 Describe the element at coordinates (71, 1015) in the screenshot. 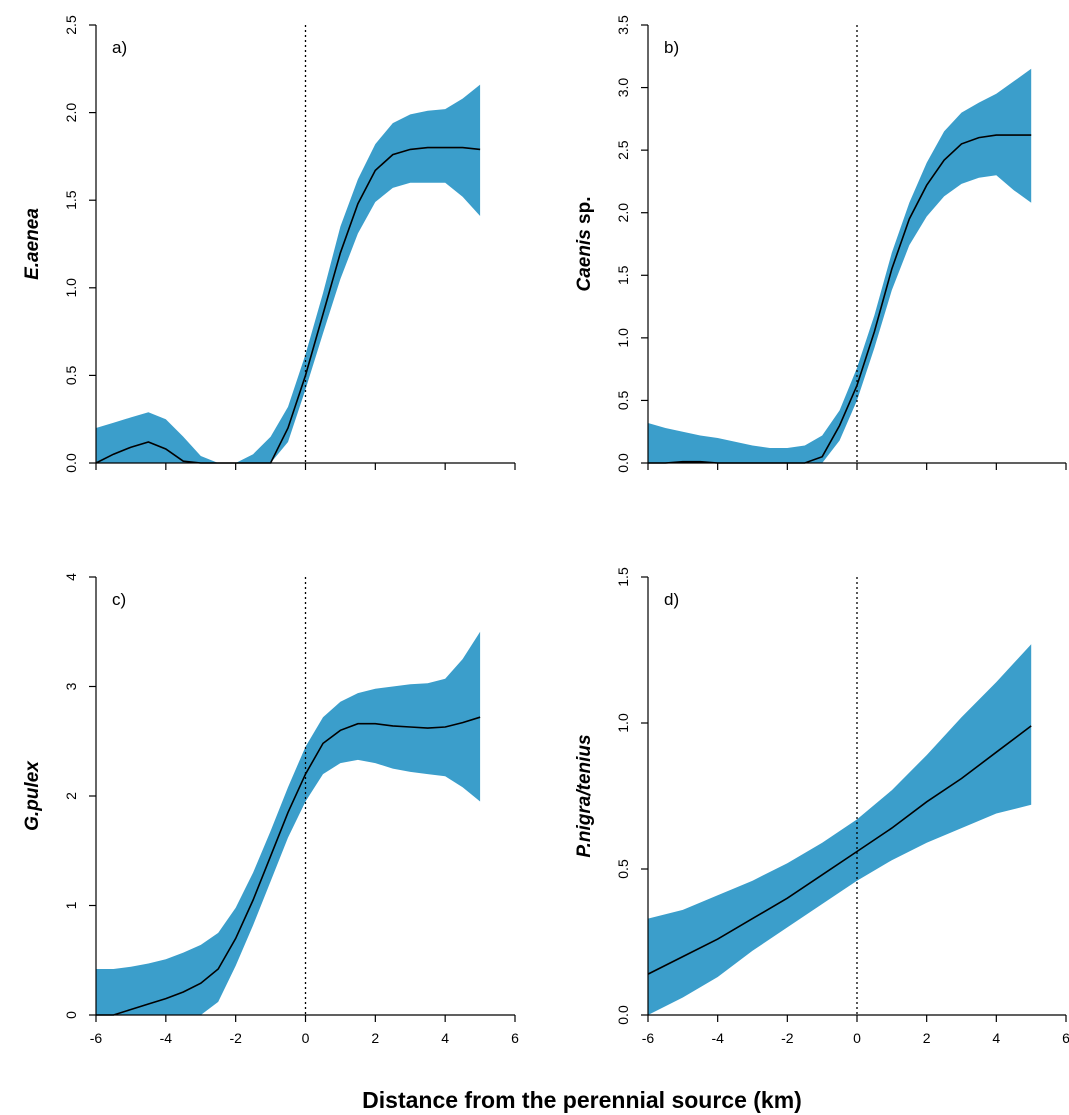

I see `y-tick-label: 0` at that location.